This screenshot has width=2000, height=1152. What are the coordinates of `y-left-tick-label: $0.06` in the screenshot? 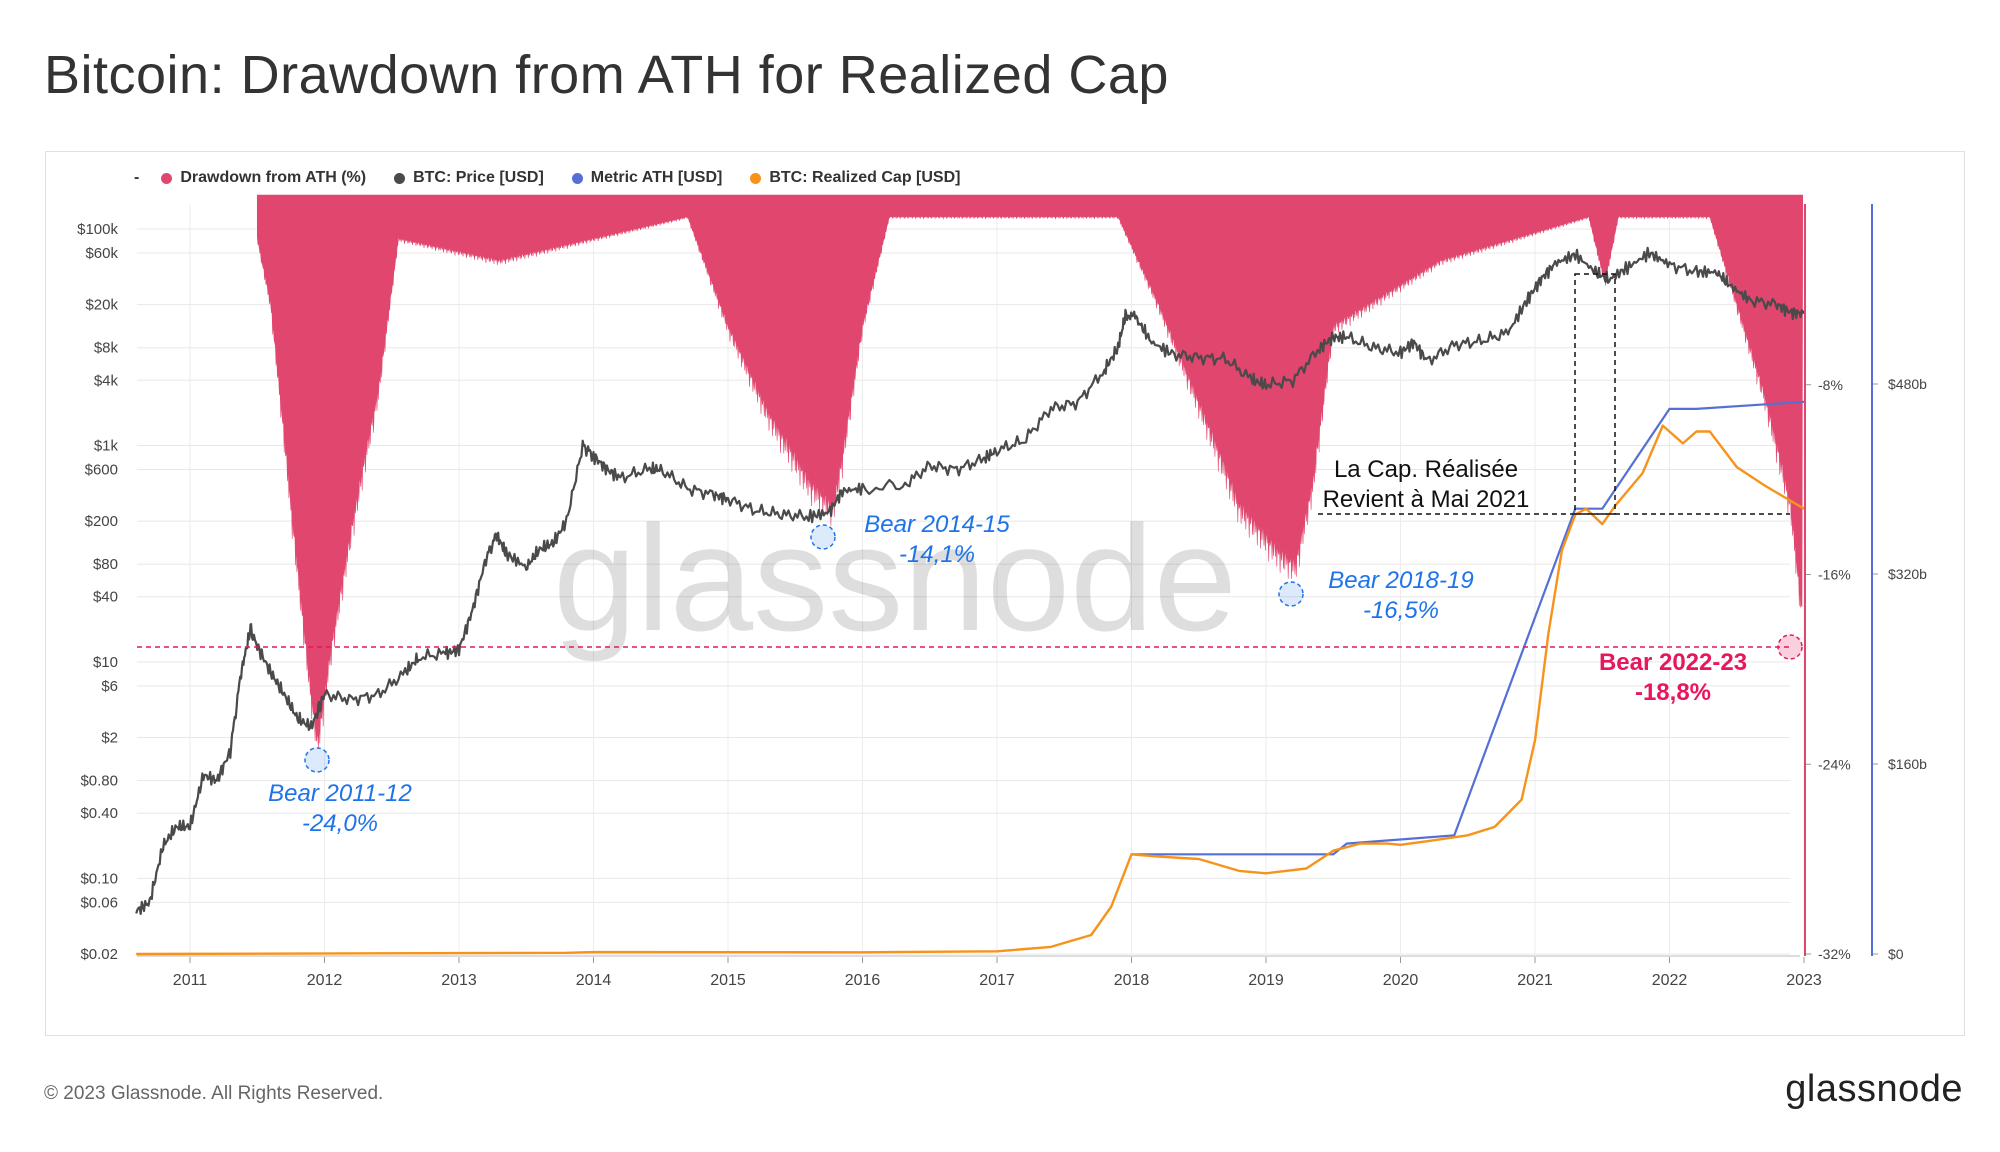 It's located at (99, 902).